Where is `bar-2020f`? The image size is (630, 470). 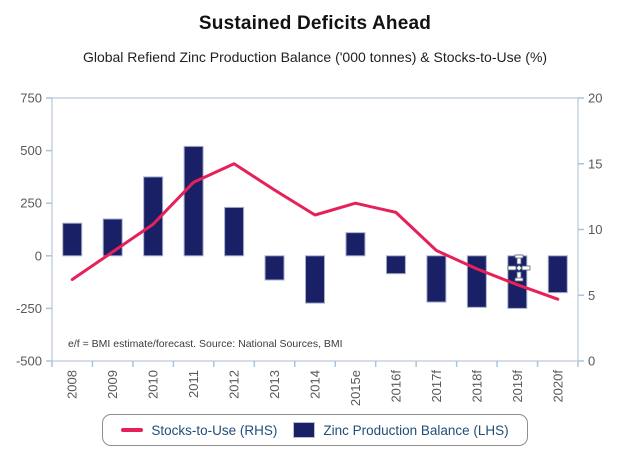
bar-2020f is located at coordinates (557, 274).